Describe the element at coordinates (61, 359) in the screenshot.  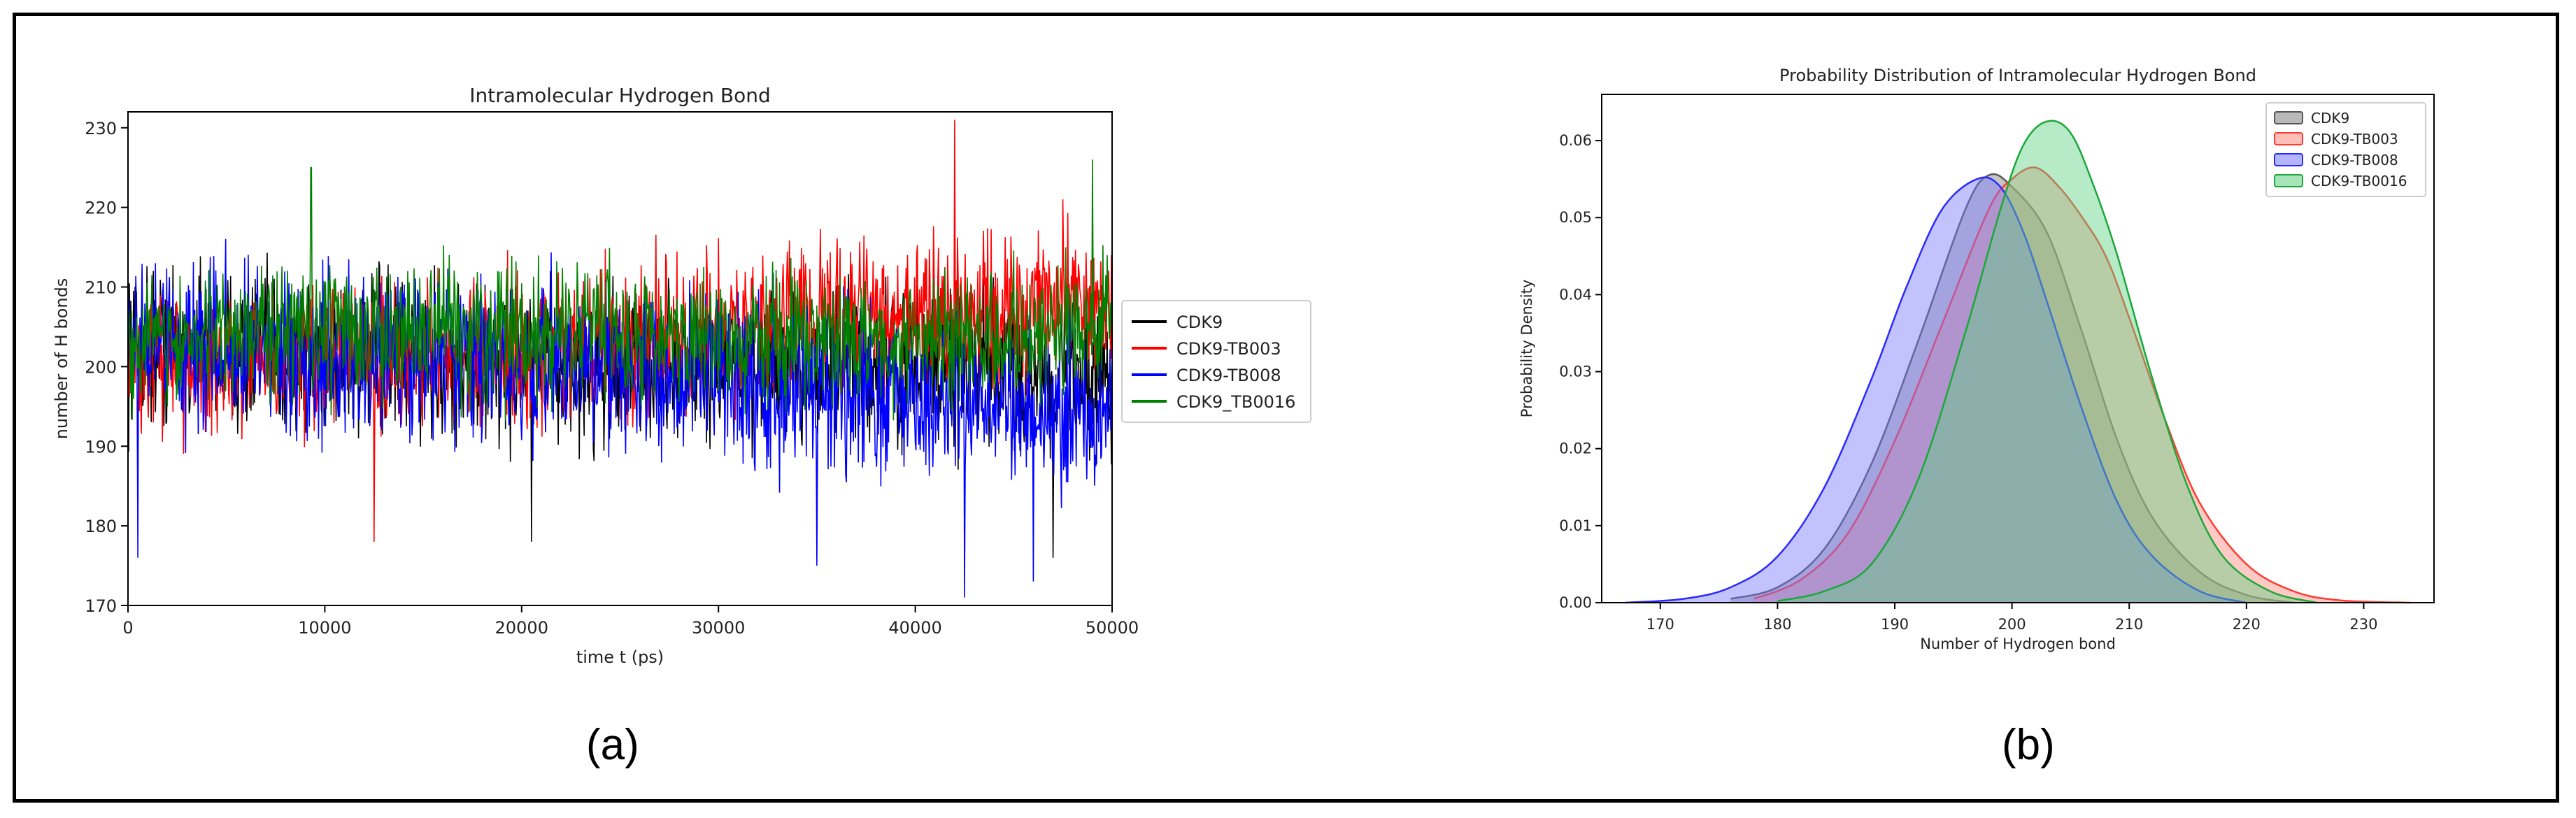
I see `y-axis-label: number of H bonds` at that location.